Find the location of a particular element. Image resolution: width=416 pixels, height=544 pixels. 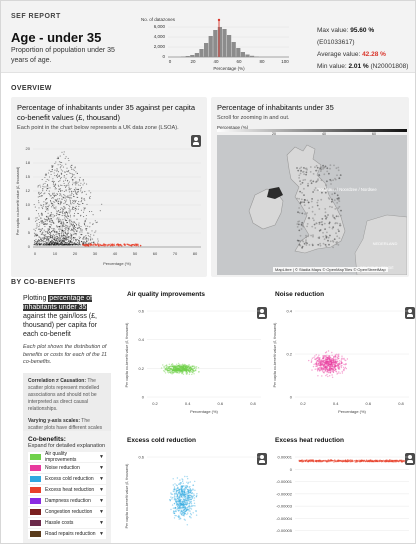

cobenefits-list-title: Co-benefits: is located at coordinates (47, 439).